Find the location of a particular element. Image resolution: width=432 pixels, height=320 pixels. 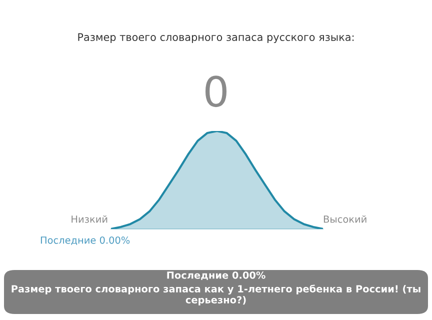

text: Высокий is located at coordinates (345, 219).